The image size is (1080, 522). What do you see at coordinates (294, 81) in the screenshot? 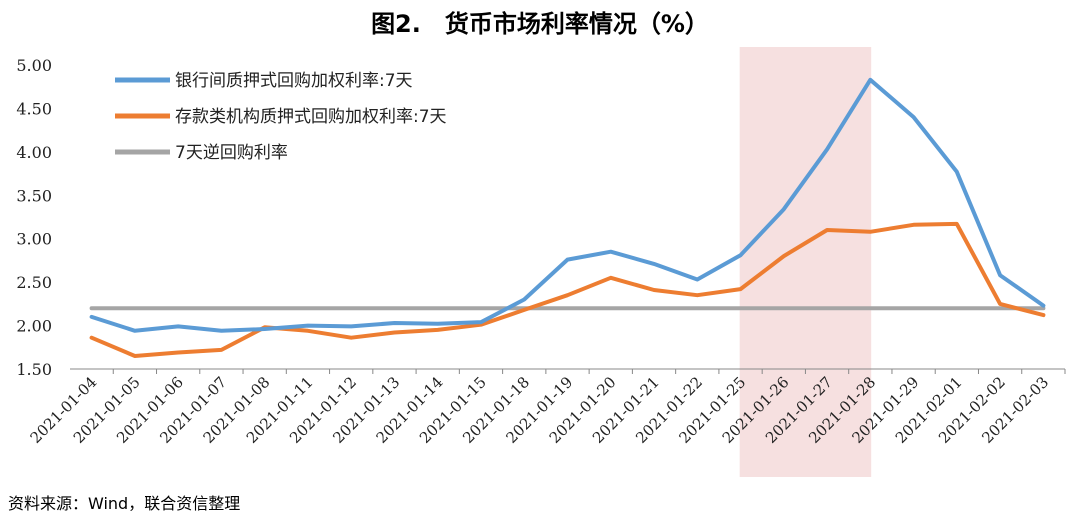
I see `legend-label-0: 银行间质押式回购加权利率:7天` at bounding box center [294, 81].